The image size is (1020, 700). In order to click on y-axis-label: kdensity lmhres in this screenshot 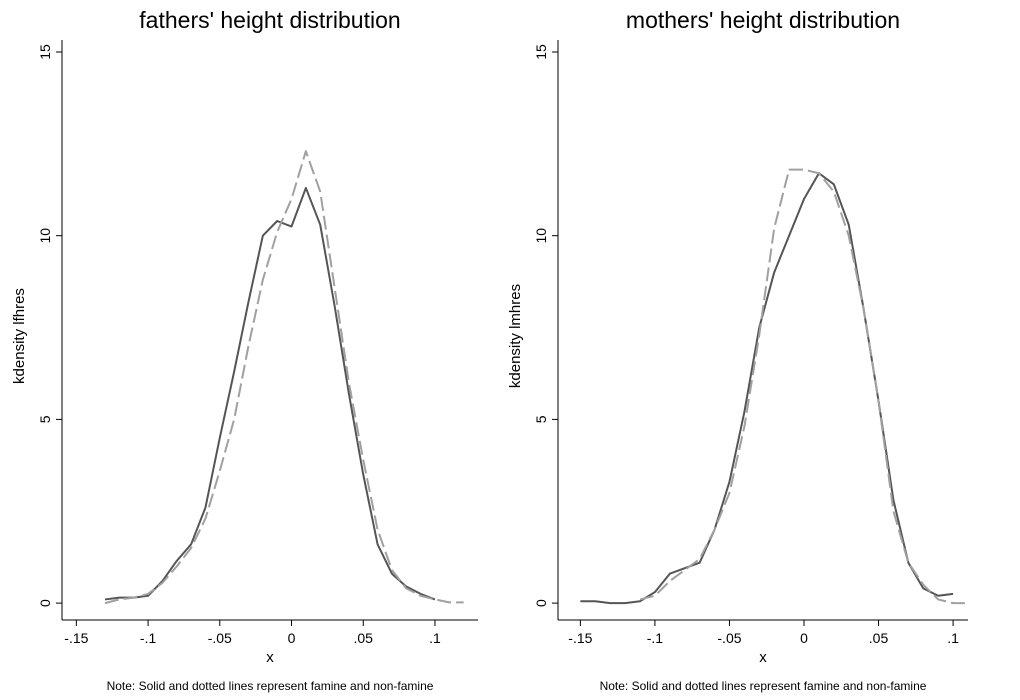, I will do `click(515, 336)`.